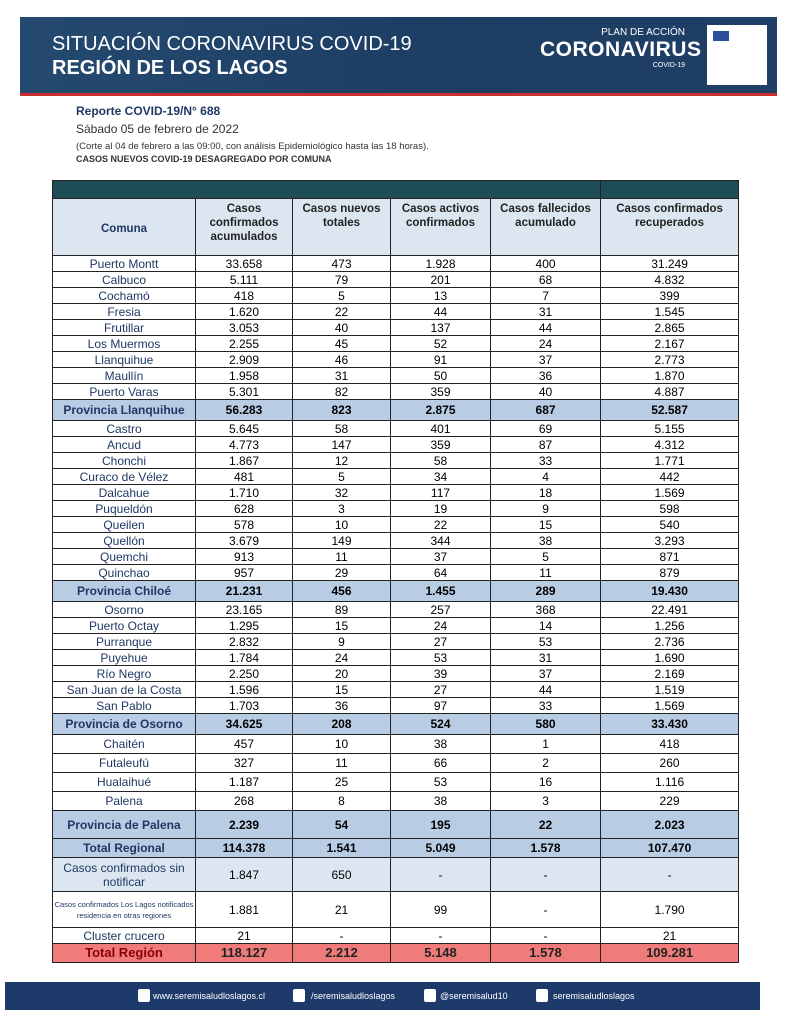 The image size is (795, 1024). Describe the element at coordinates (341, 801) in the screenshot. I see `cell: 8` at that location.